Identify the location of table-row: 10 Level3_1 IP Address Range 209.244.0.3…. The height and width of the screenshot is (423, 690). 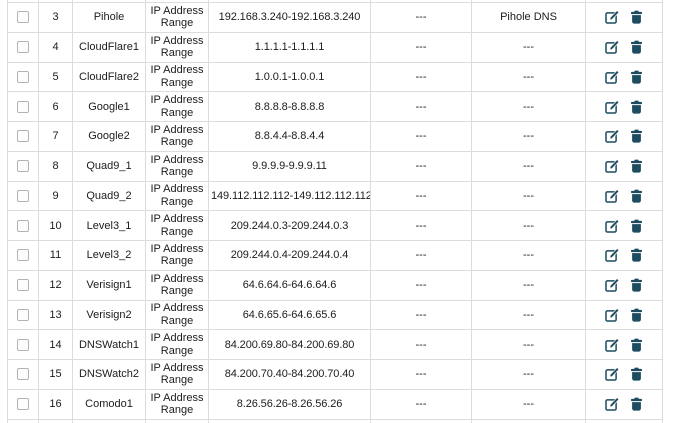
(335, 225).